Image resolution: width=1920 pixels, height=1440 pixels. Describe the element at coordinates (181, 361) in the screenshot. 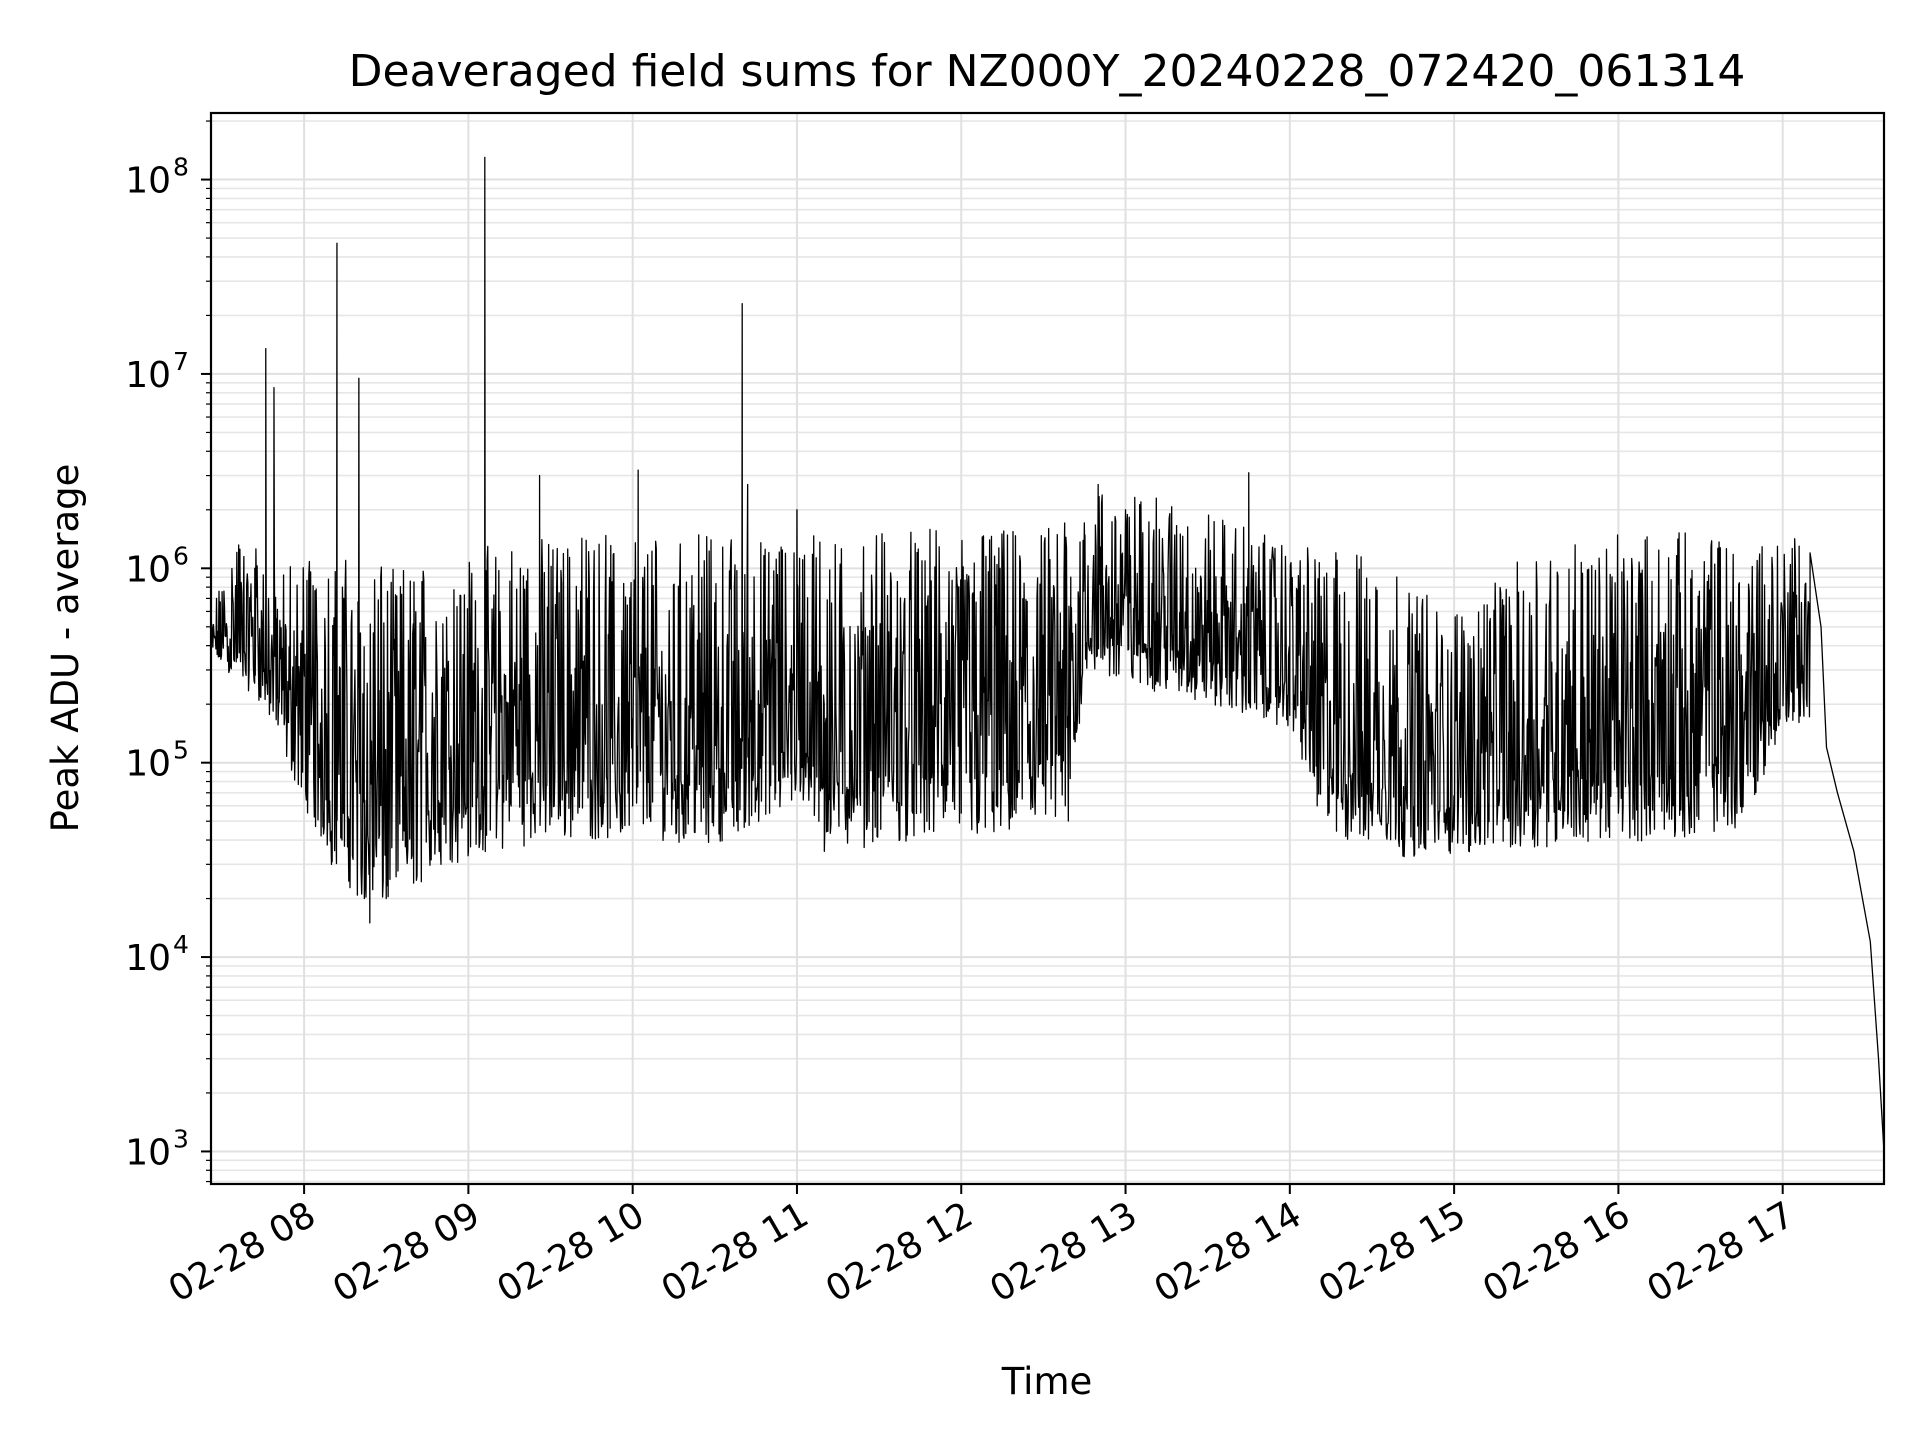

I see `y-tick-exponent: 7` at that location.